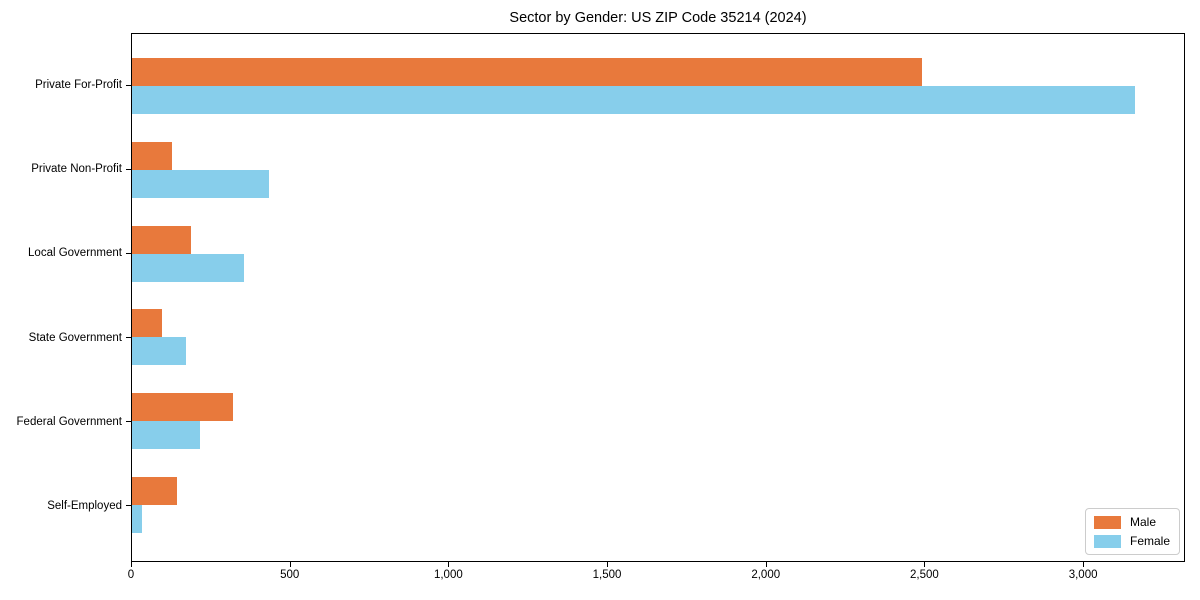 The height and width of the screenshot is (600, 1200). Describe the element at coordinates (84, 505) in the screenshot. I see `y-tick-label: Self-Employed` at that location.